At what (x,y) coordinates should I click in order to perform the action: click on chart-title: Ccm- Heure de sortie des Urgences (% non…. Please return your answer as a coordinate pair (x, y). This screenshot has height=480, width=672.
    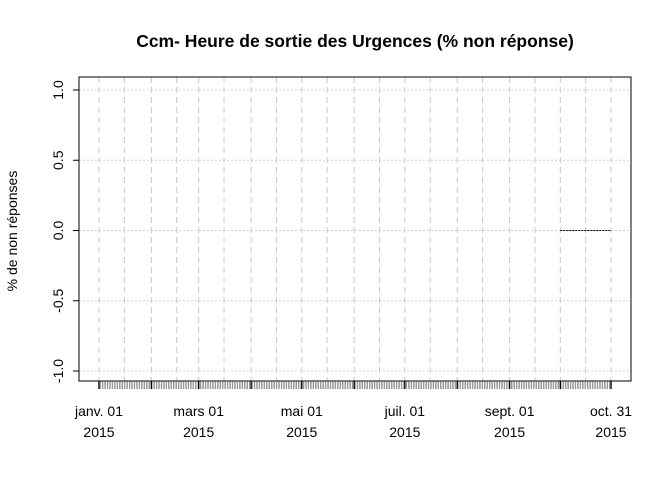
    Looking at the image, I should click on (355, 41).